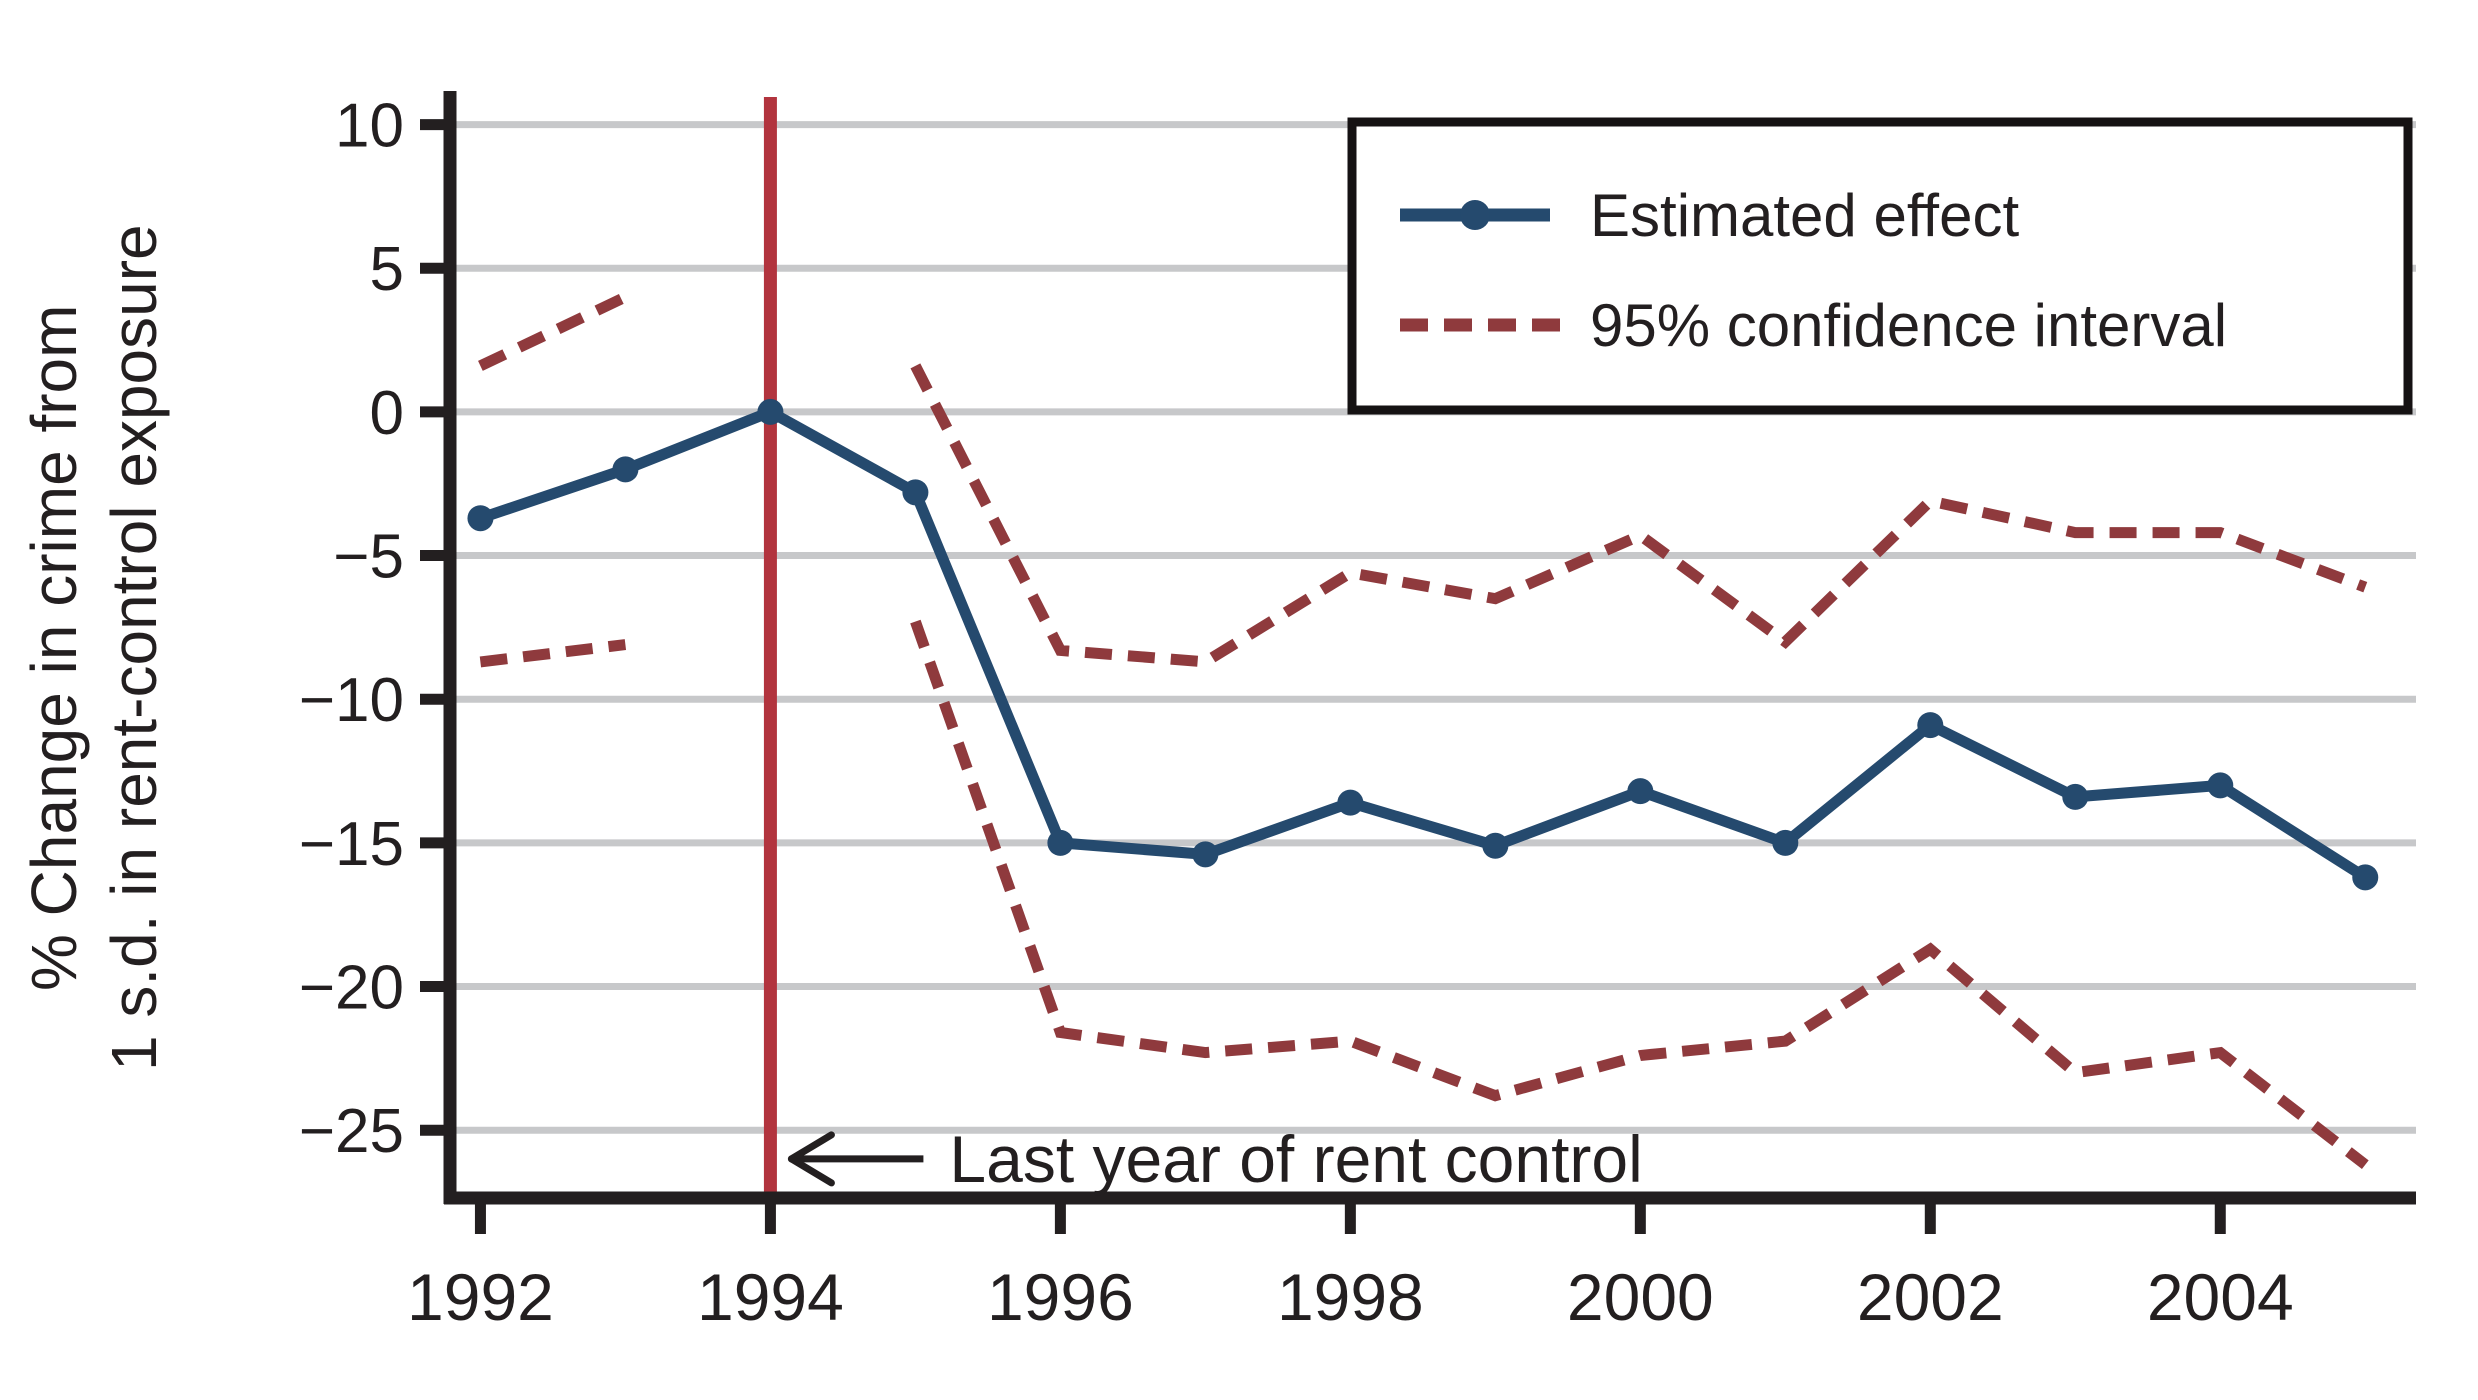  I want to click on x-tick-label-2000: 2000, so click(1640, 1297).